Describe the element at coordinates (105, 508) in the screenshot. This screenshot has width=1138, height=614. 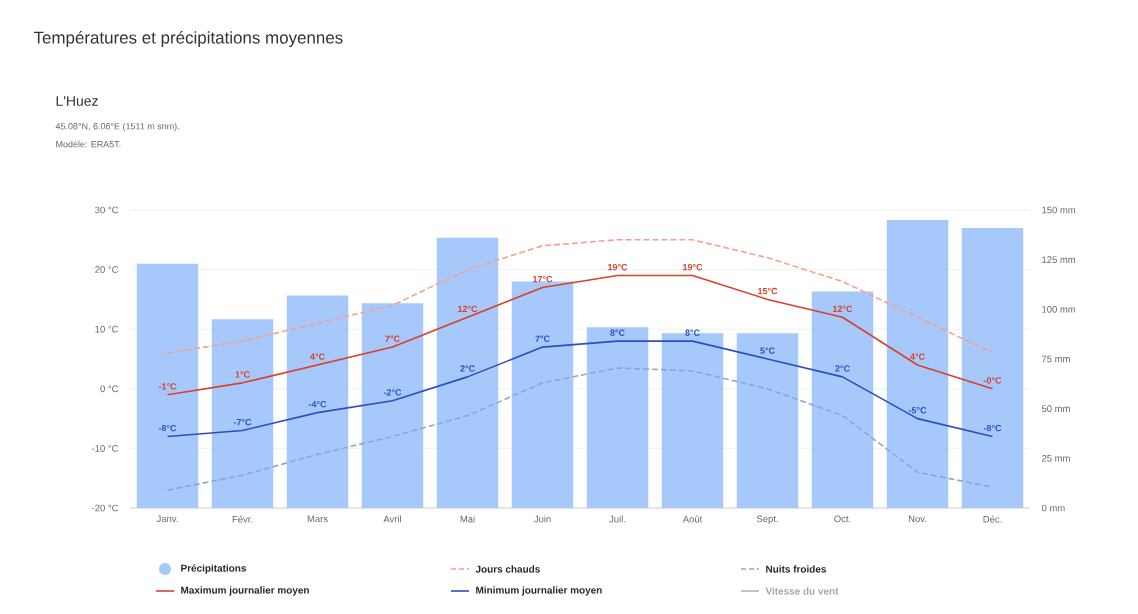
I see `y-tick-label: -20 °C` at that location.